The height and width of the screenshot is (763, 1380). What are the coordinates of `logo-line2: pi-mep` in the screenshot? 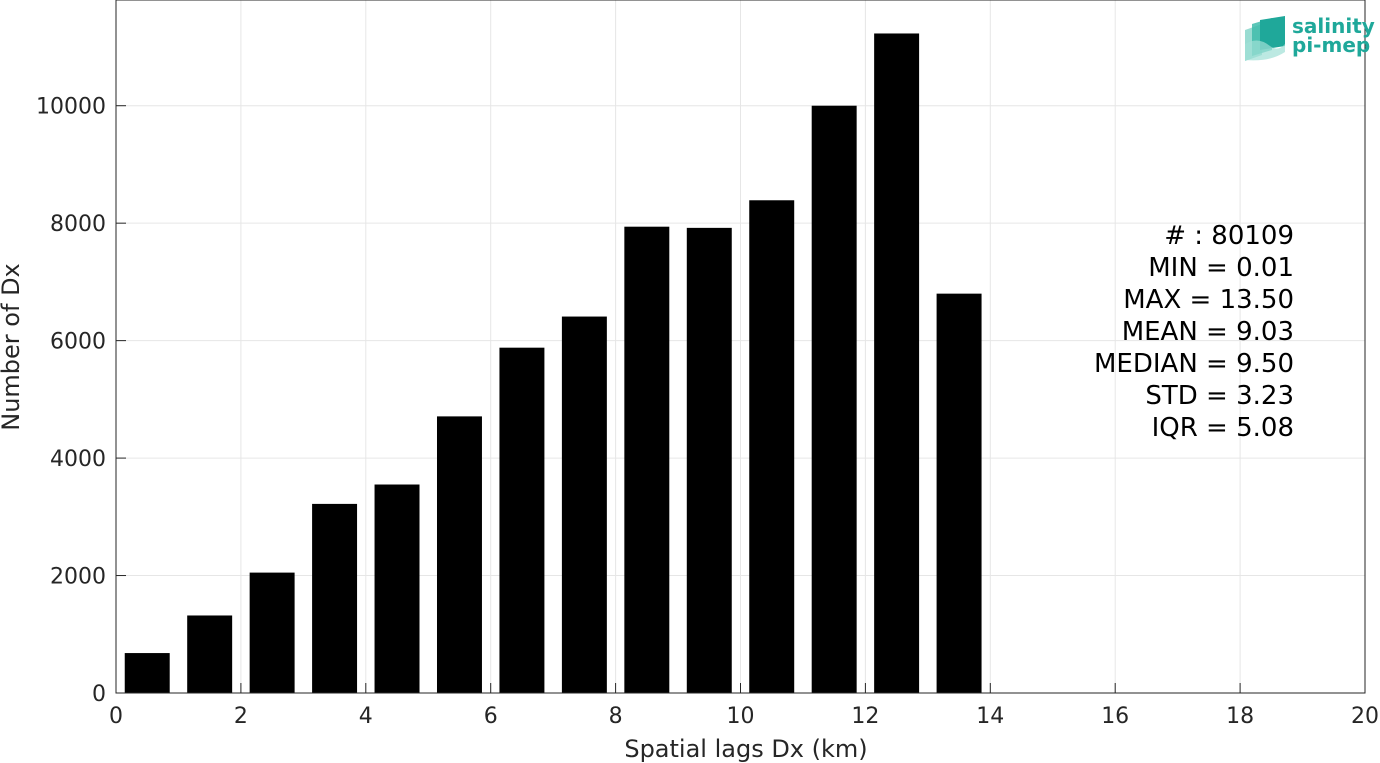 It's located at (1331, 45).